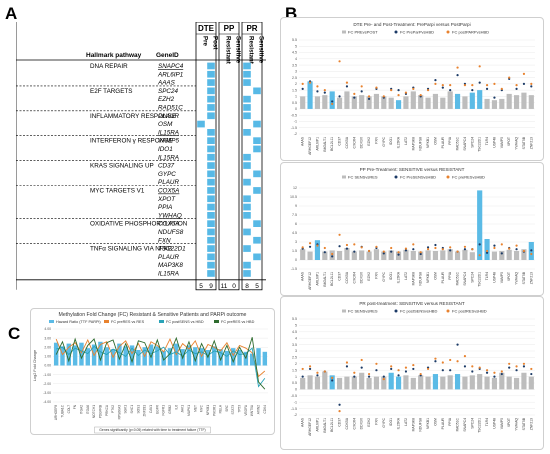 This screenshot has width=550, height=454. I want to click on legend-swatch, so click(216, 321).